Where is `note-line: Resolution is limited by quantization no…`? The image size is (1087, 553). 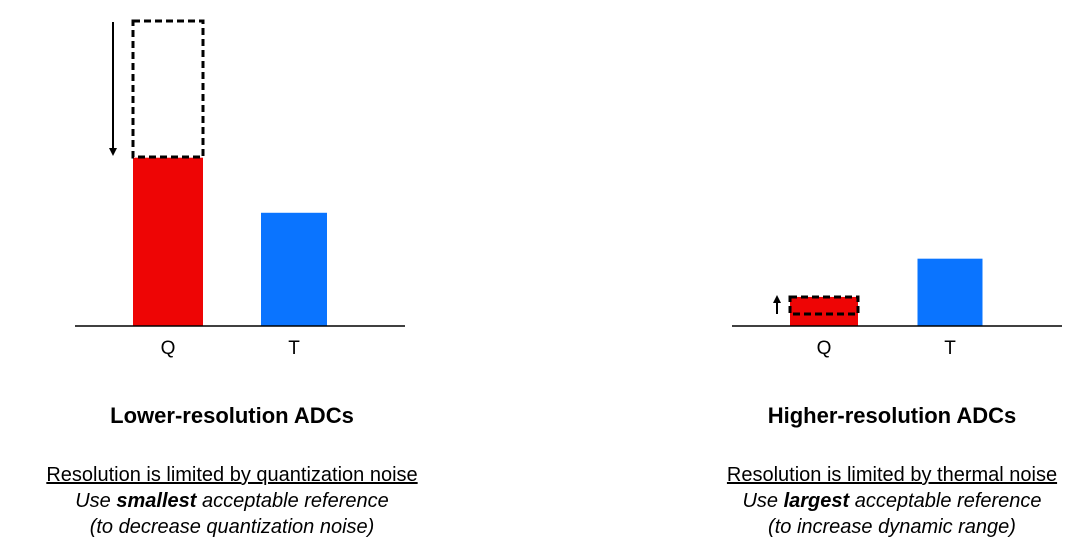
note-line: Resolution is limited by quantization no… is located at coordinates (231, 475).